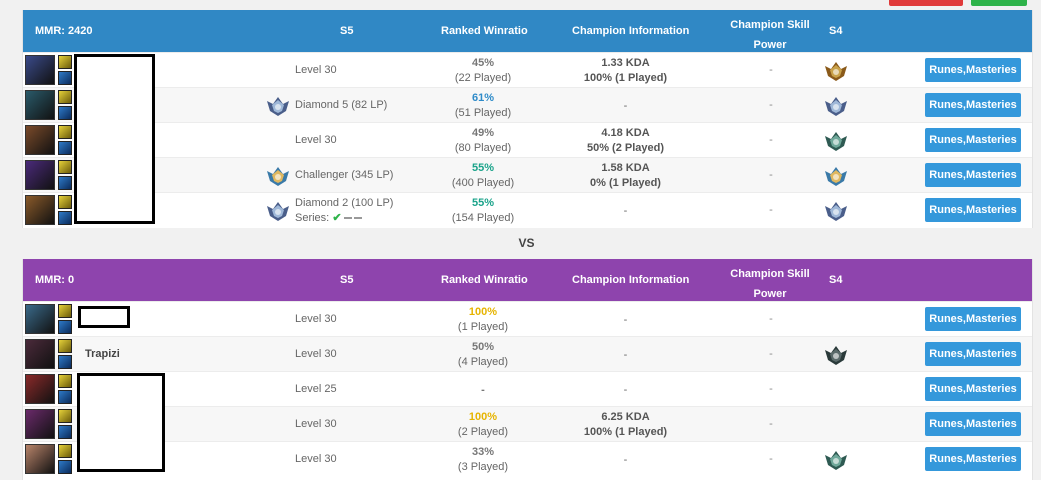 This screenshot has height=480, width=1041. I want to click on check-icon: ✔, so click(337, 218).